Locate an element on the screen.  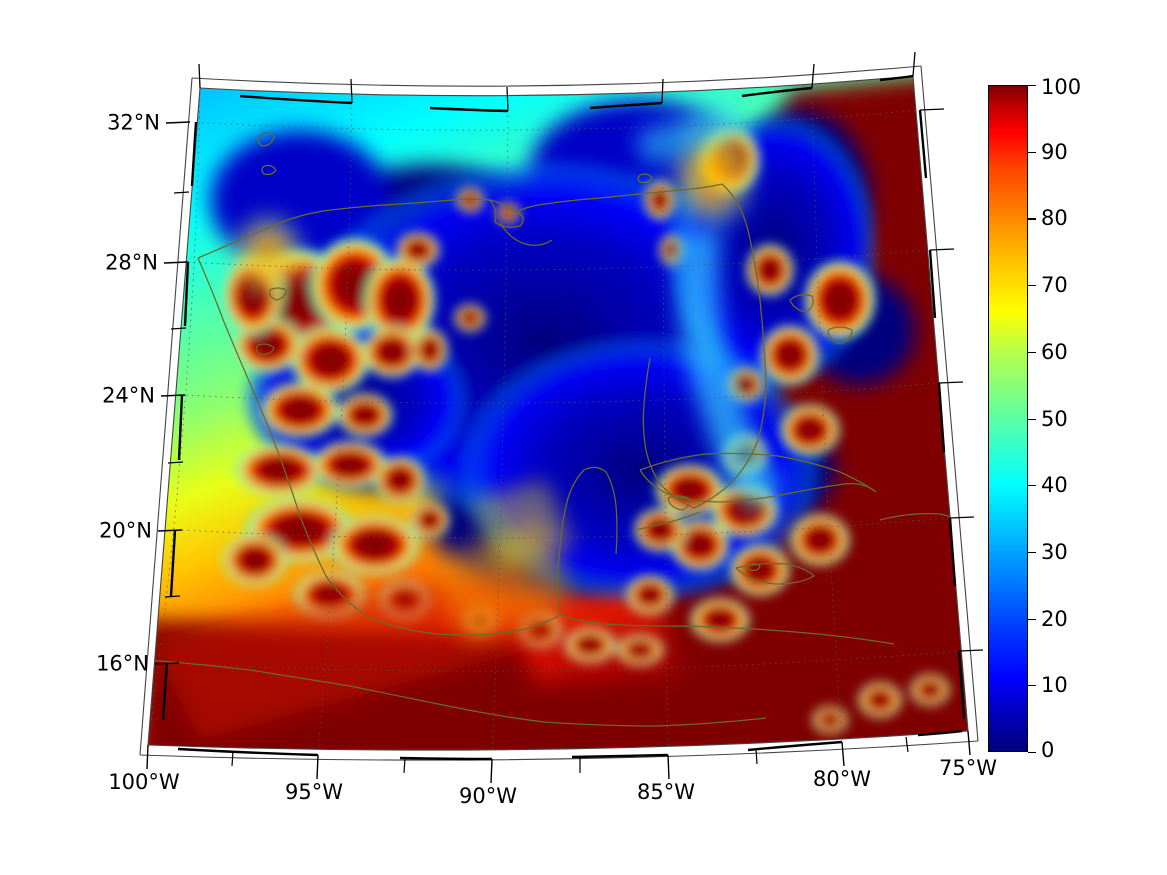
colorbar-label-10: 10 is located at coordinates (1054, 685).